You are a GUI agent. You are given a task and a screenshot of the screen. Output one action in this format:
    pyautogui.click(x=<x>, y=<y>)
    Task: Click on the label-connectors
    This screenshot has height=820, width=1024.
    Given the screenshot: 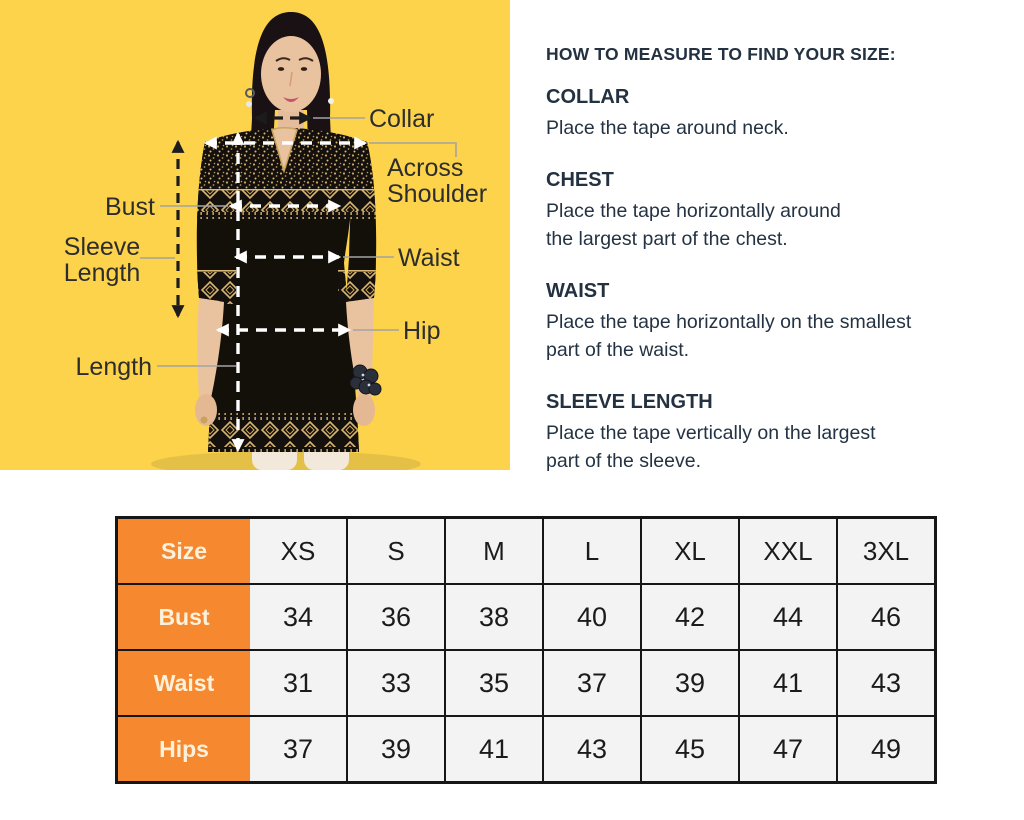 What is the action you would take?
    pyautogui.click(x=298, y=242)
    